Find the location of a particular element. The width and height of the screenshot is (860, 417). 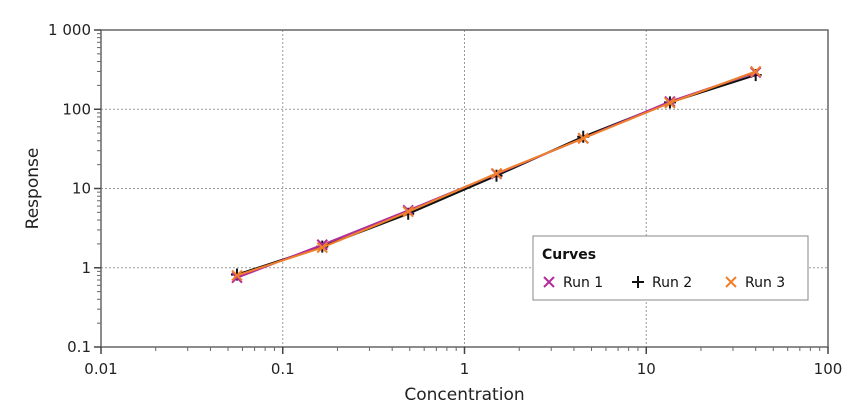

x-tick-label: 10 is located at coordinates (646, 369).